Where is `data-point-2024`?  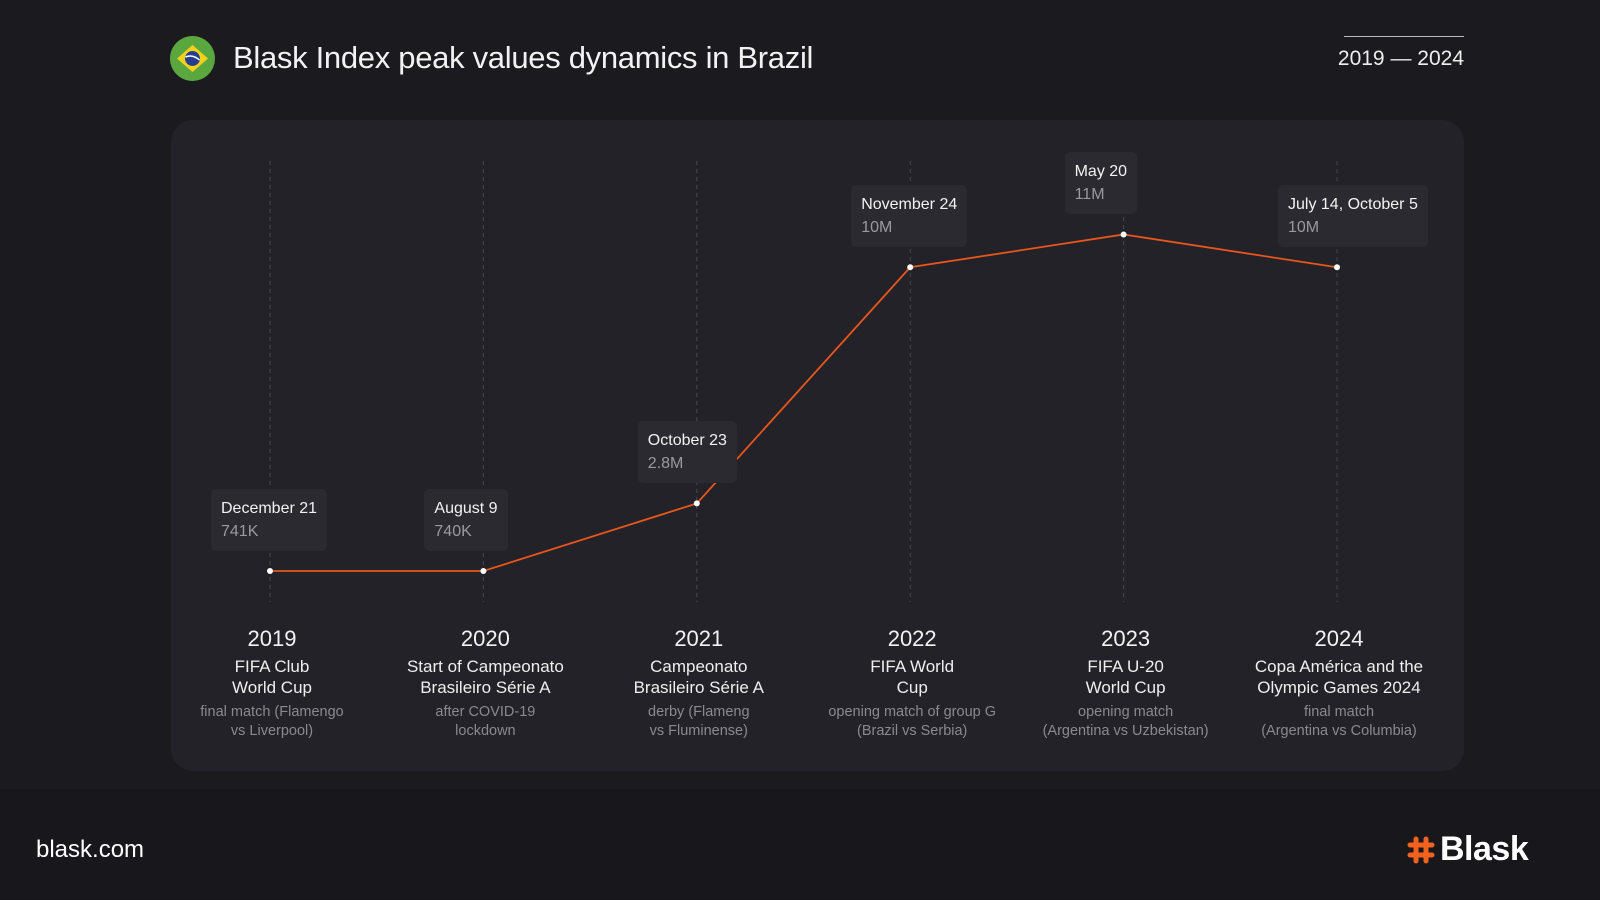 data-point-2024 is located at coordinates (1337, 267).